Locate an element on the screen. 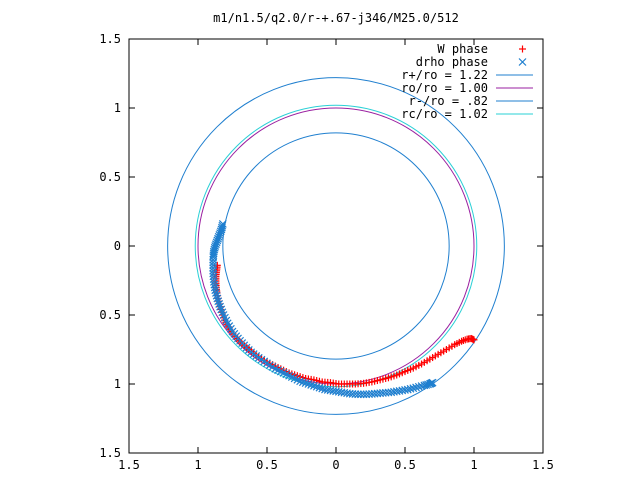 The height and width of the screenshot is (480, 640). legend-label: drho phase is located at coordinates (452, 62).